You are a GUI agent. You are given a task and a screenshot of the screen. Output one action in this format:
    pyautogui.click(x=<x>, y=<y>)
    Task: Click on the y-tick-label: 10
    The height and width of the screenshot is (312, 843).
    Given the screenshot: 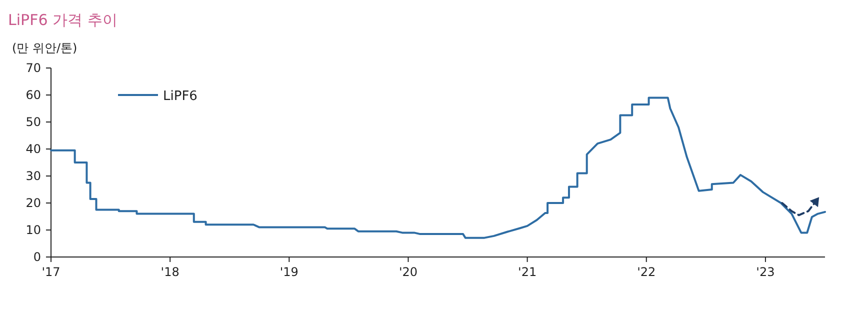 What is the action you would take?
    pyautogui.click(x=33, y=230)
    